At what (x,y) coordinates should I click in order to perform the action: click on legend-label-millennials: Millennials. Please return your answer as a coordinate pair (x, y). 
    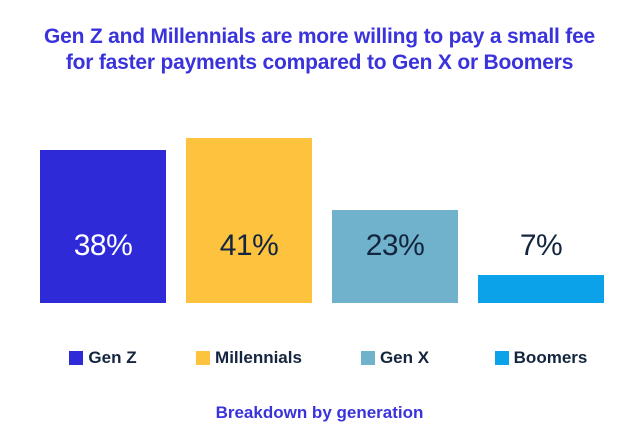
    Looking at the image, I should click on (258, 357).